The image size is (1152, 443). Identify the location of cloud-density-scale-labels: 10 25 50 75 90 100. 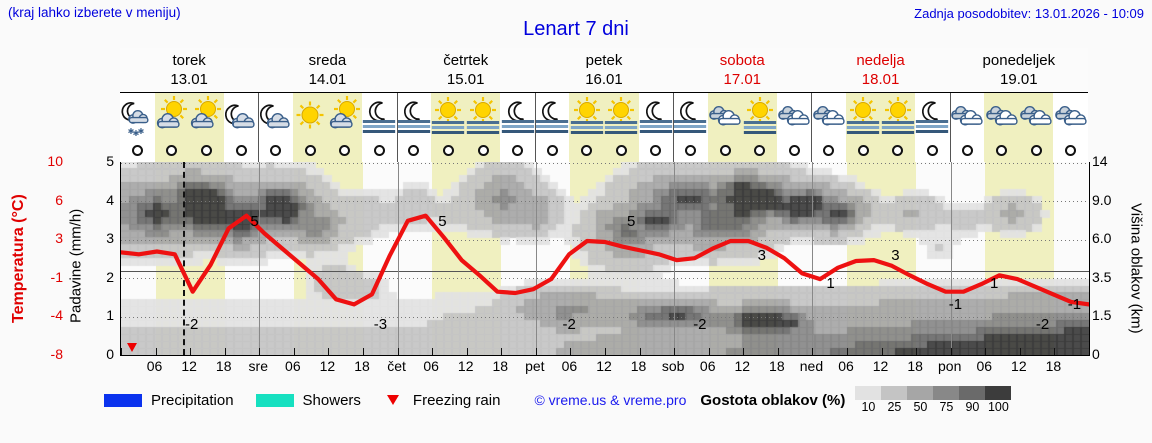
(933, 407).